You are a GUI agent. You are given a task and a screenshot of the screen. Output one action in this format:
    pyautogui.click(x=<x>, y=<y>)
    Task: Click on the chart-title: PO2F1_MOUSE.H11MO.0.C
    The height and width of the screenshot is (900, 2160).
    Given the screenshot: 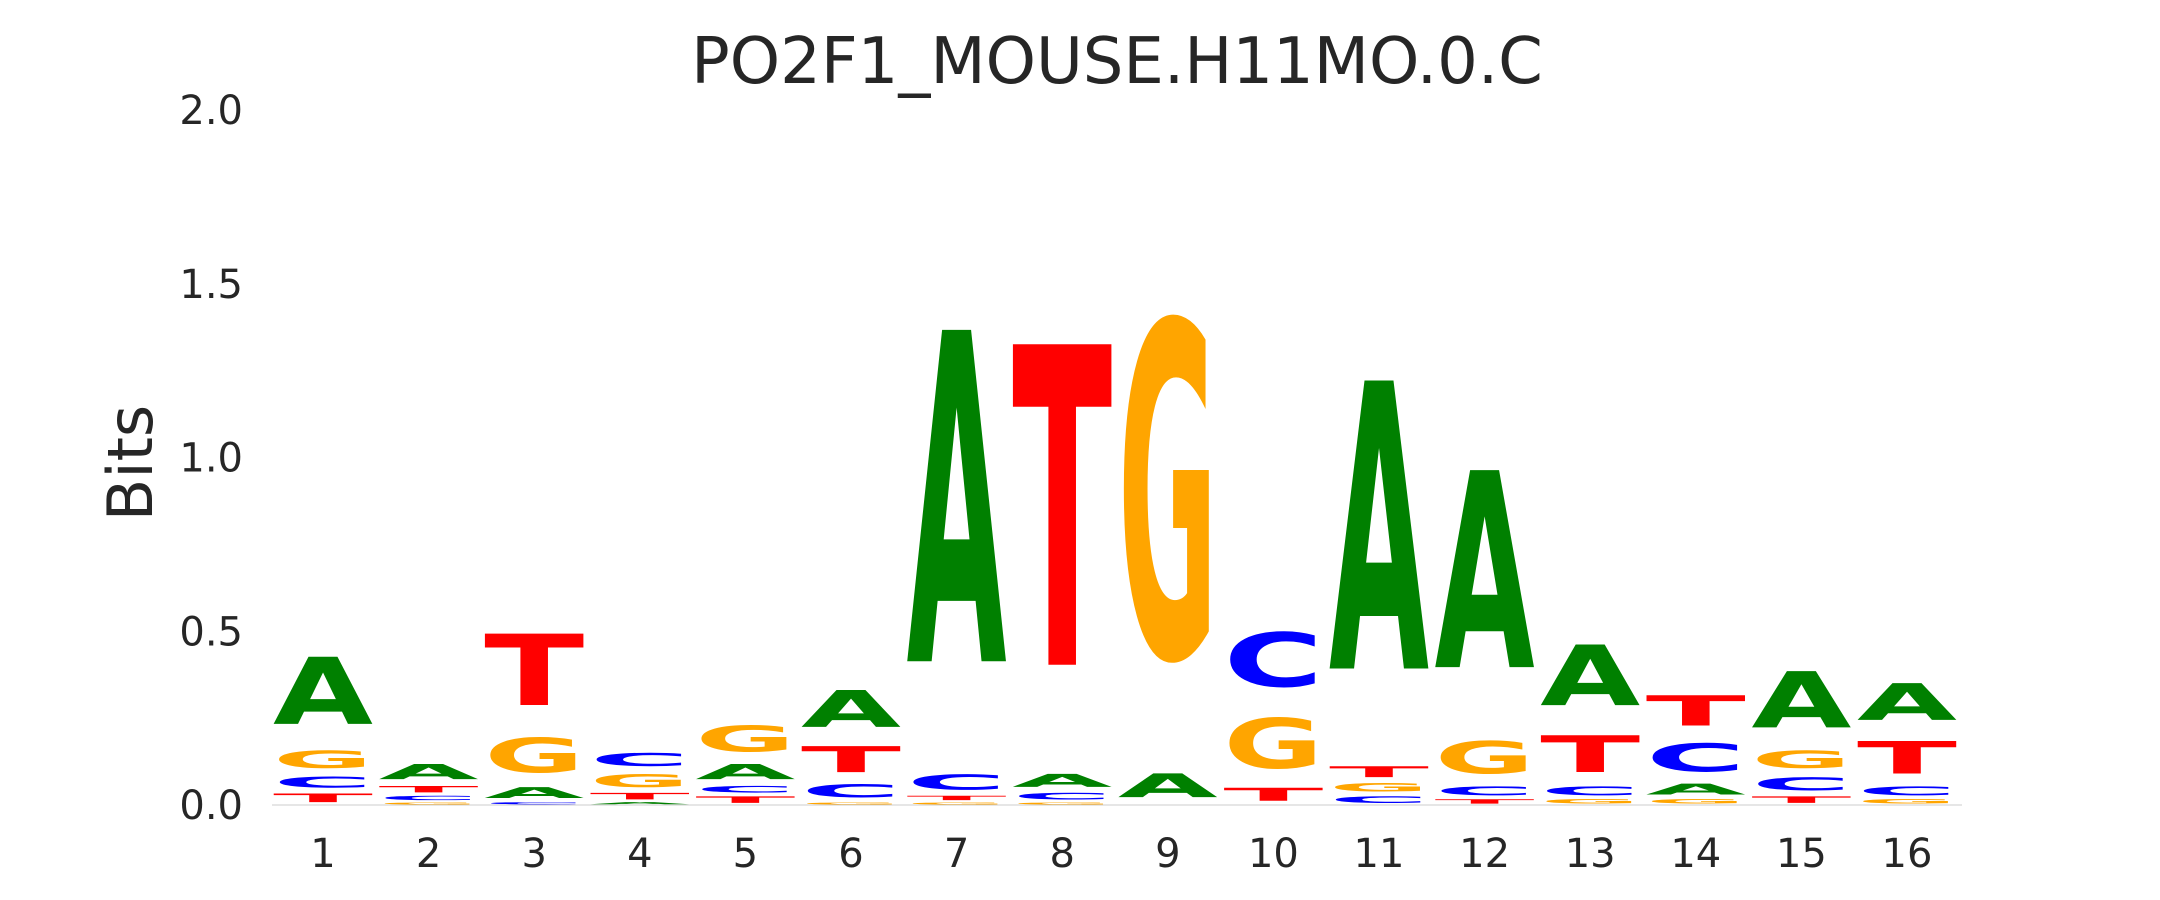 What is the action you would take?
    pyautogui.click(x=1117, y=62)
    